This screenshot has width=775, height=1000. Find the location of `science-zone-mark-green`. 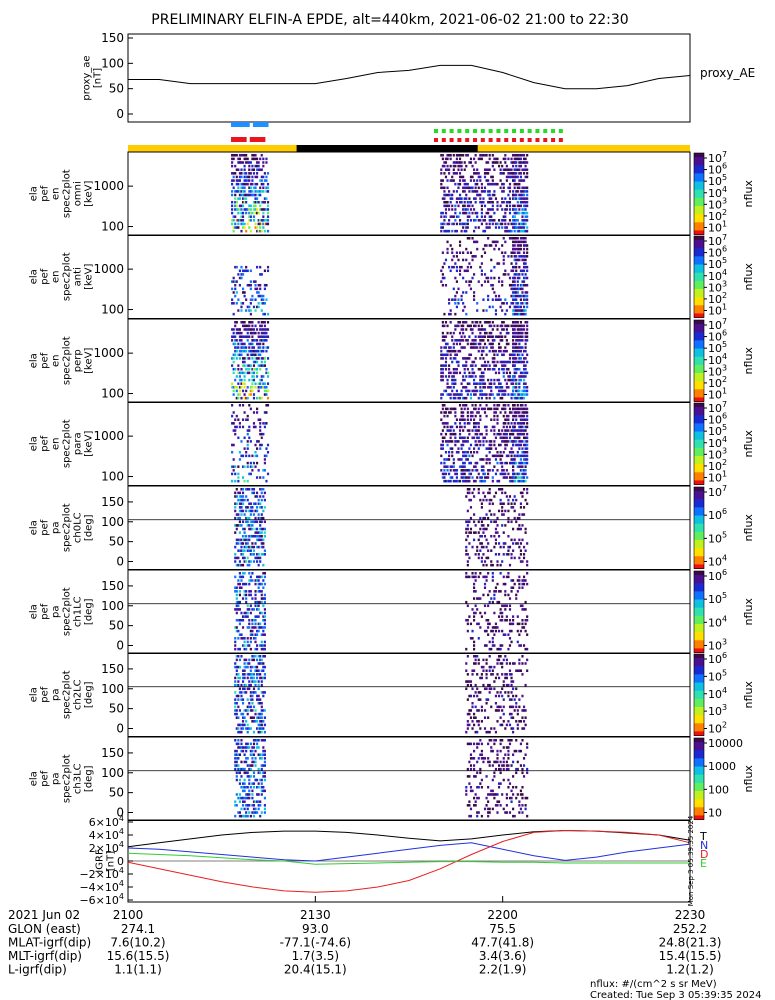

science-zone-mark-green is located at coordinates (482, 131).